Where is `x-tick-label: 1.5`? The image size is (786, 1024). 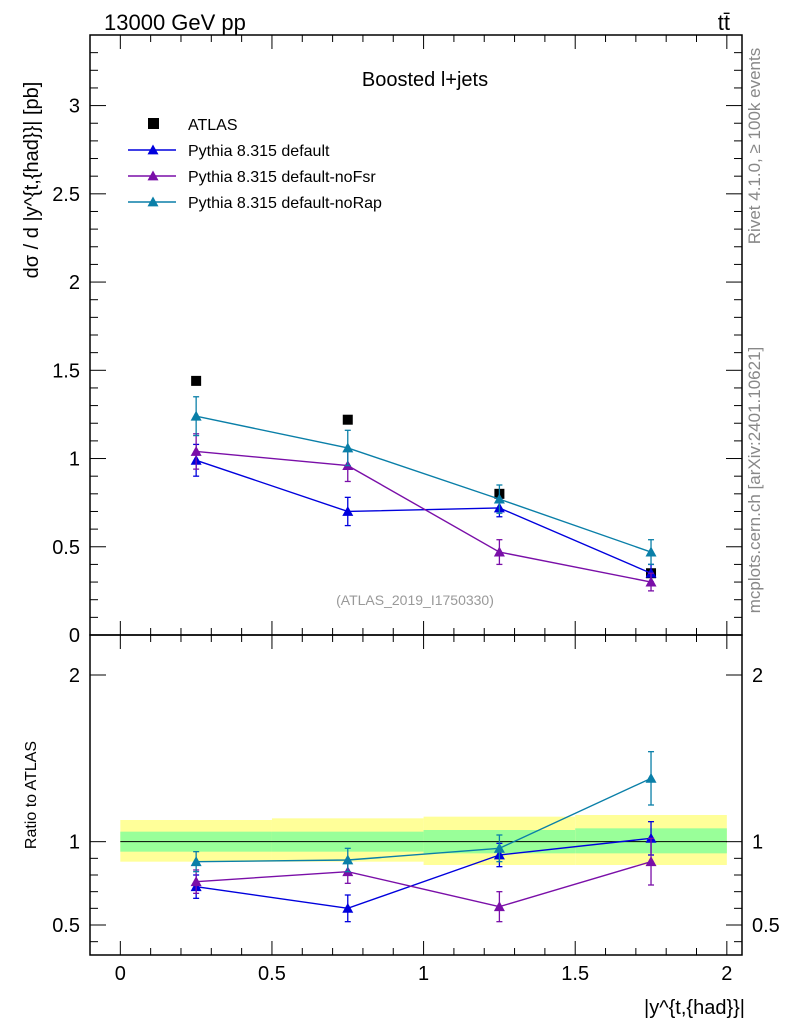 x-tick-label: 1.5 is located at coordinates (575, 974).